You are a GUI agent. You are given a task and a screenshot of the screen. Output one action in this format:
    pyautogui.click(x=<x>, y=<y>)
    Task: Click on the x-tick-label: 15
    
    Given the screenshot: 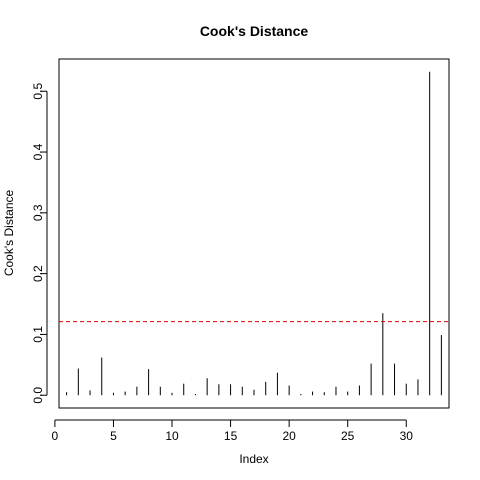 What is the action you would take?
    pyautogui.click(x=231, y=436)
    